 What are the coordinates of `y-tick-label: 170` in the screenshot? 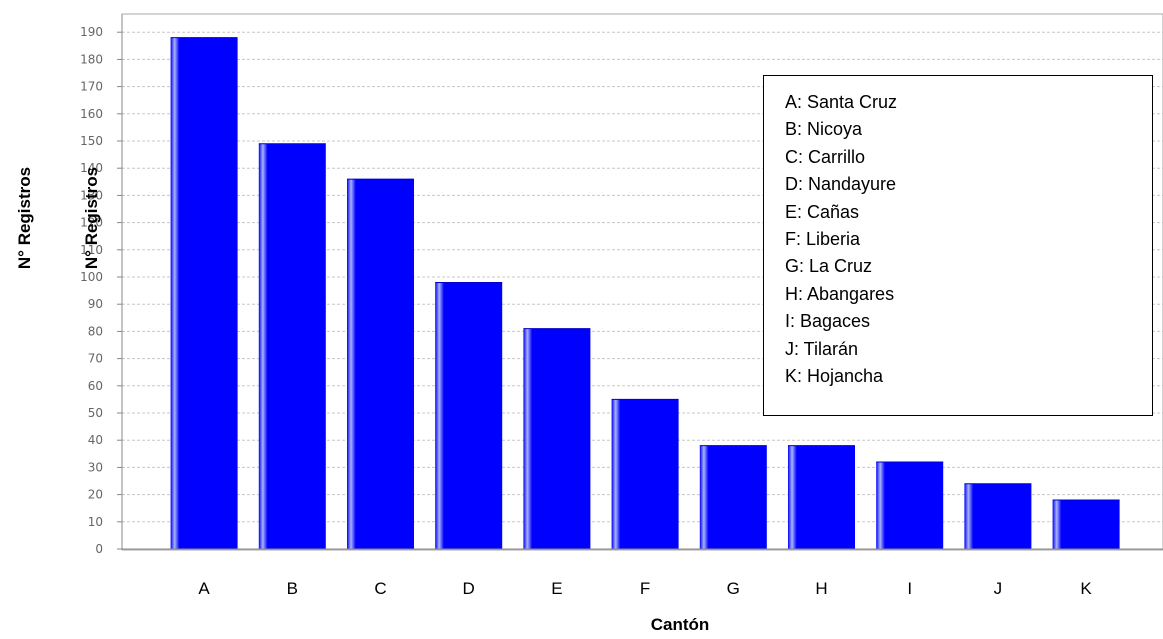 It's located at (91, 87).